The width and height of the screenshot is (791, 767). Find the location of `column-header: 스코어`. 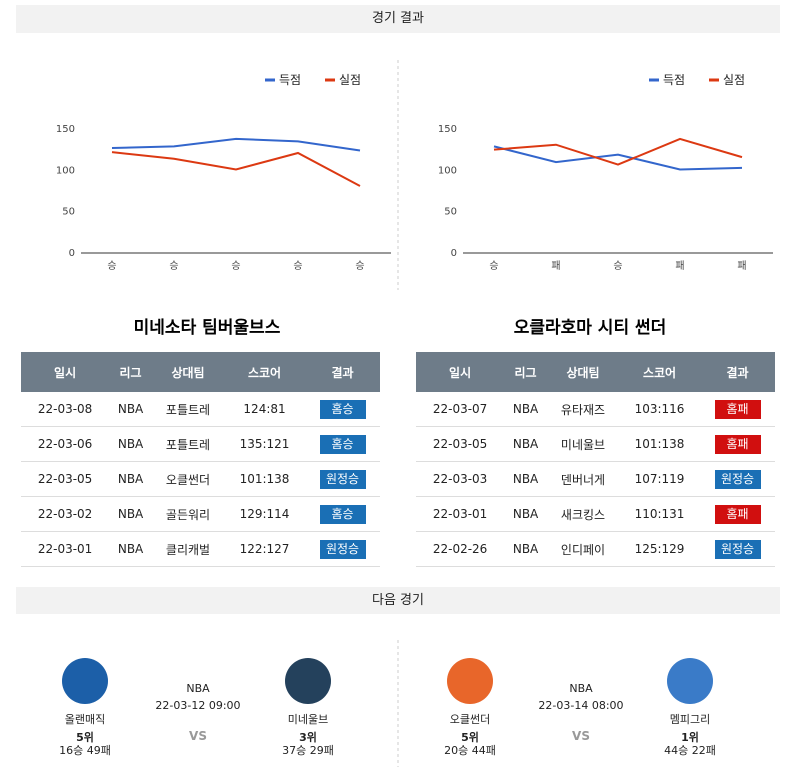

column-header: 스코어 is located at coordinates (265, 372).